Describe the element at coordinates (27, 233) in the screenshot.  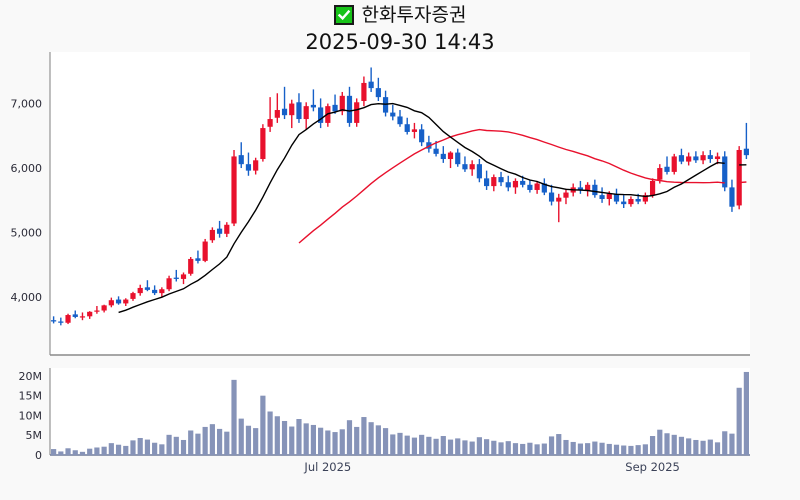
I see `price-y-tick-label: 5,000` at that location.